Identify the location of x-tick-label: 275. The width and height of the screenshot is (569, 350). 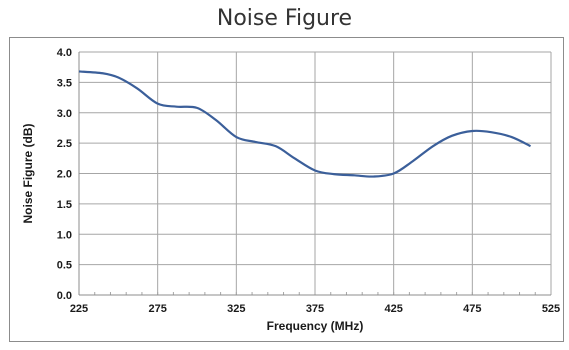
(157, 309).